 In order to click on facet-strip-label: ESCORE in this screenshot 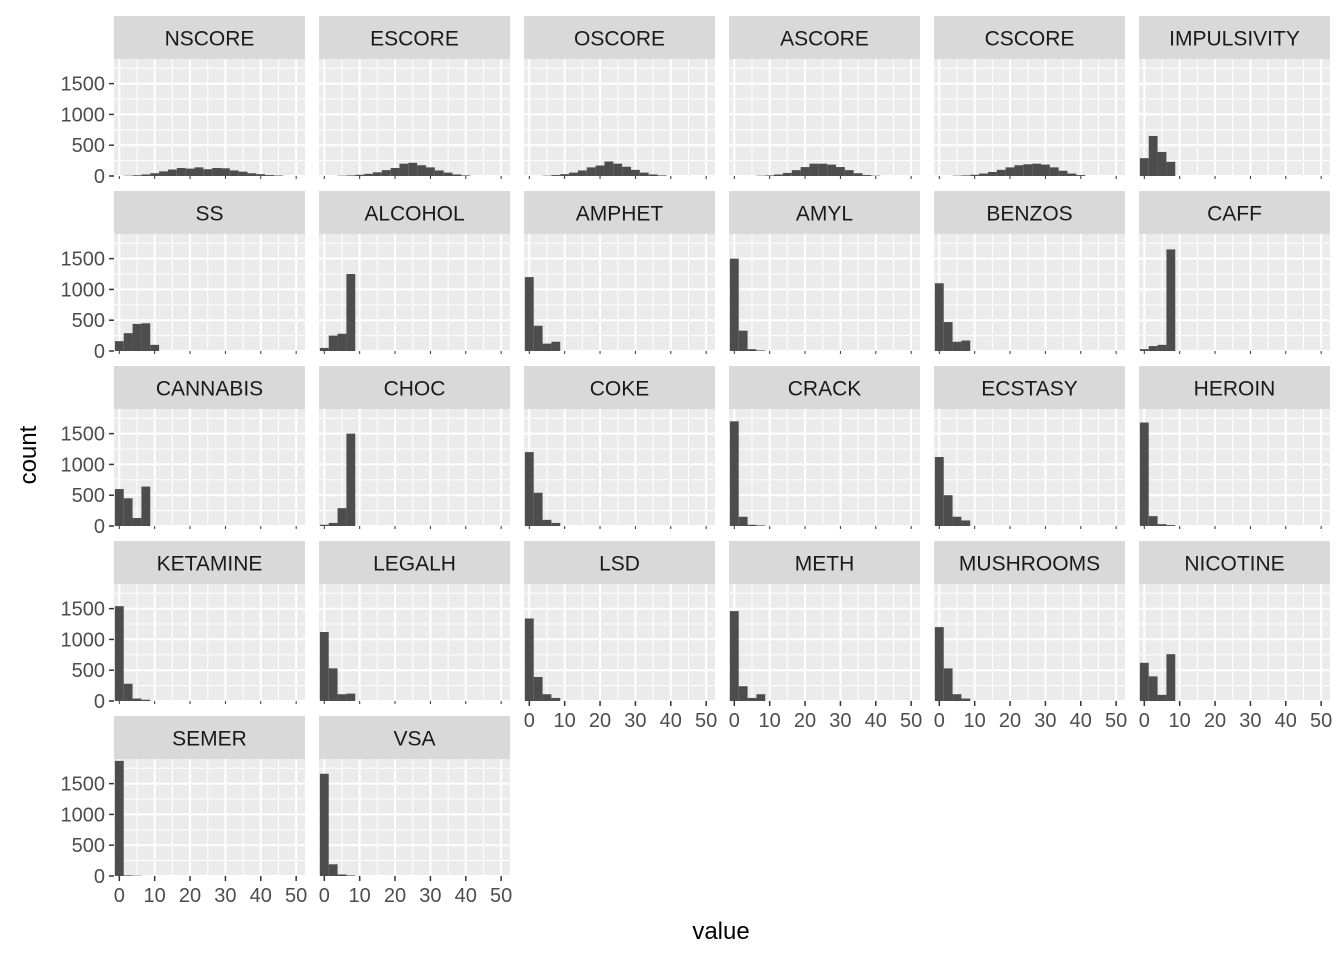, I will do `click(414, 39)`.